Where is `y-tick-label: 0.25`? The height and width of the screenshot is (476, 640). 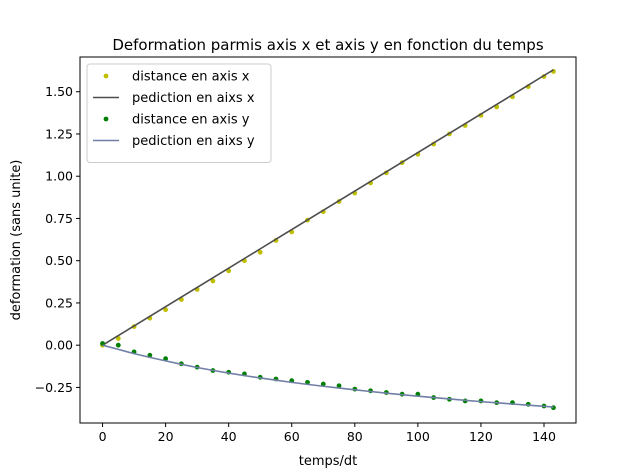 y-tick-label: 0.25 is located at coordinates (59, 302).